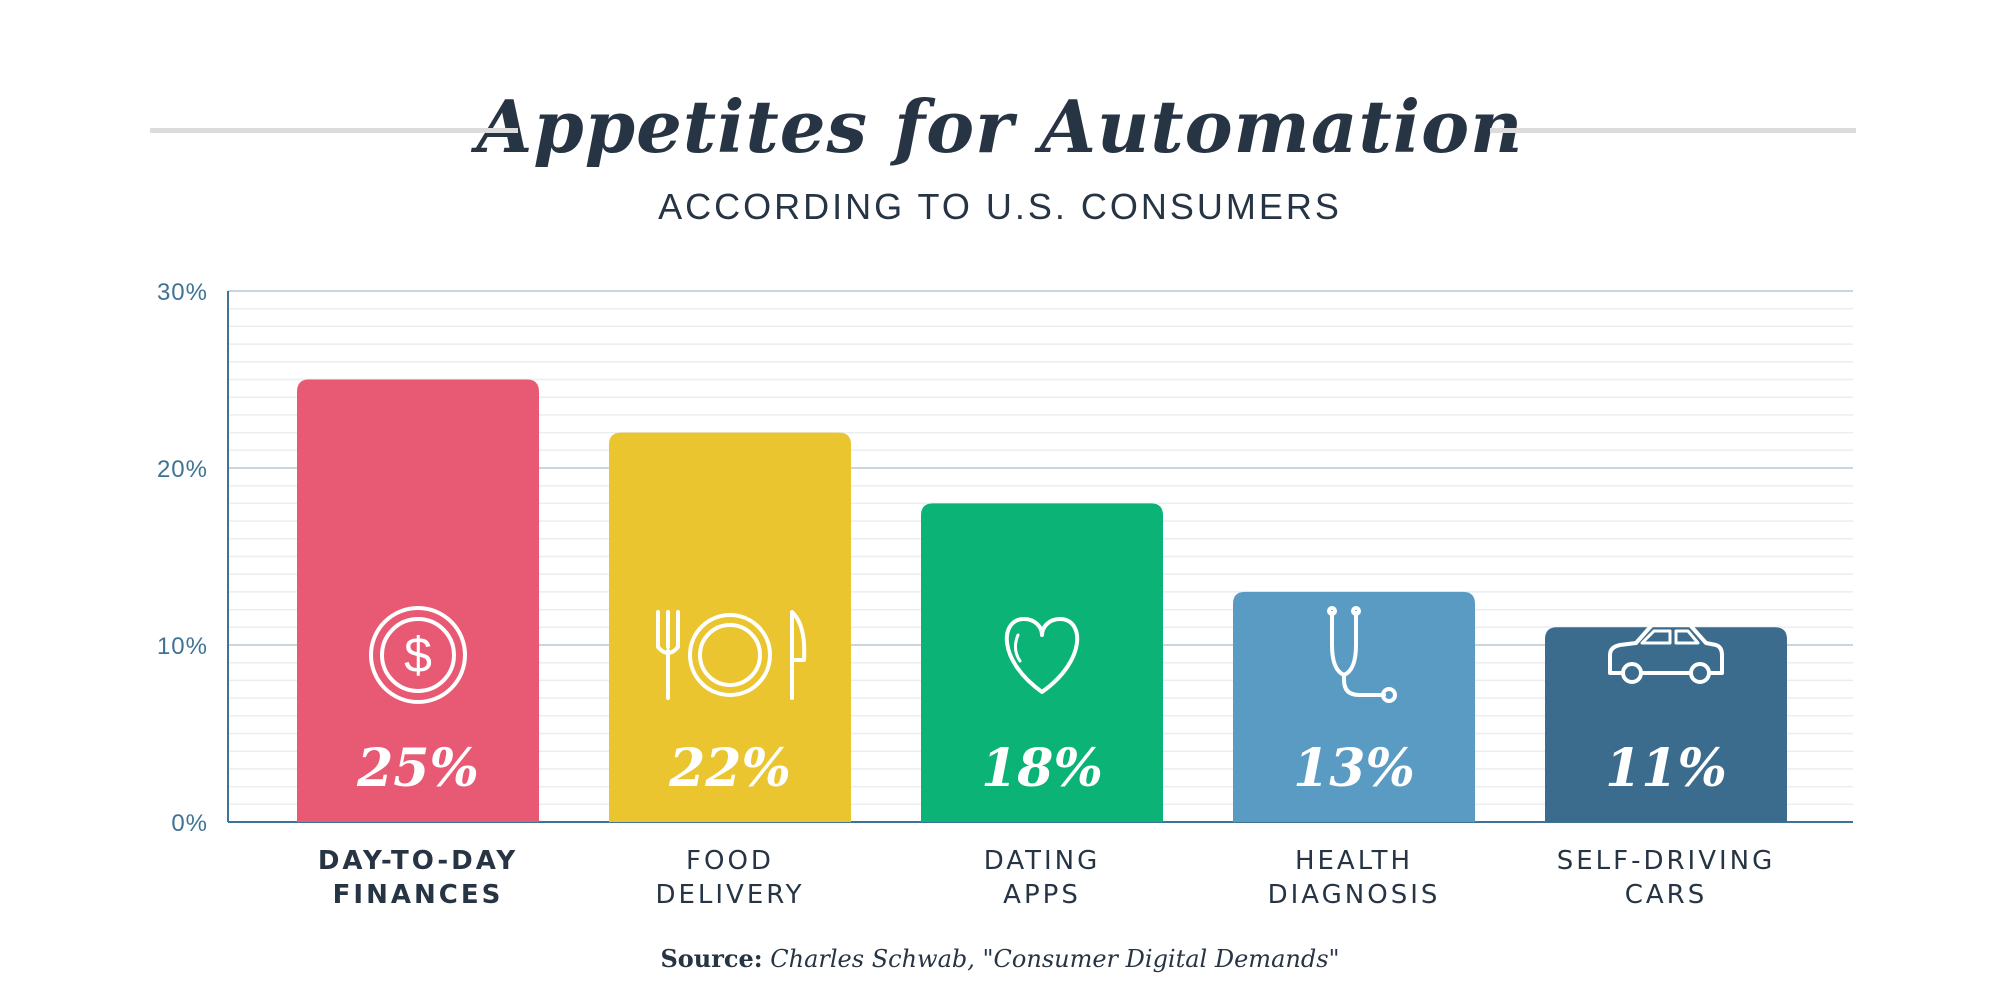  I want to click on bar-group: 22%, so click(730, 627).